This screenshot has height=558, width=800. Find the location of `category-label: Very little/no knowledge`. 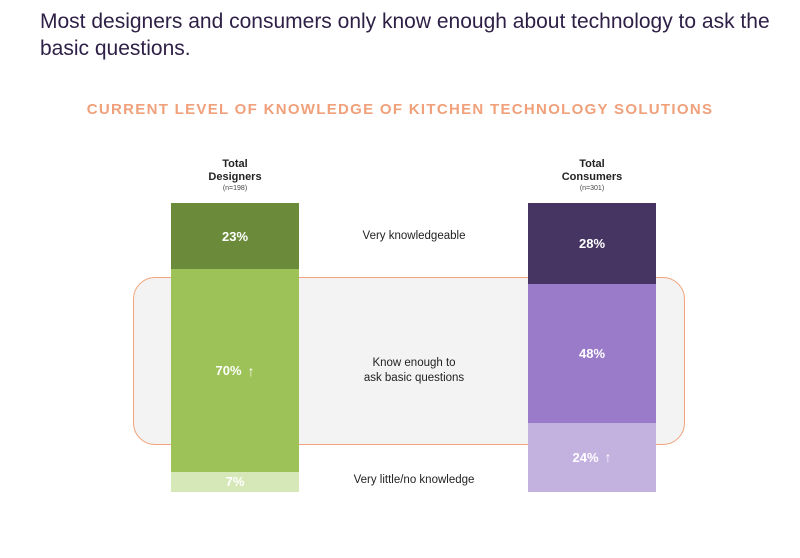

category-label: Very little/no knowledge is located at coordinates (414, 479).